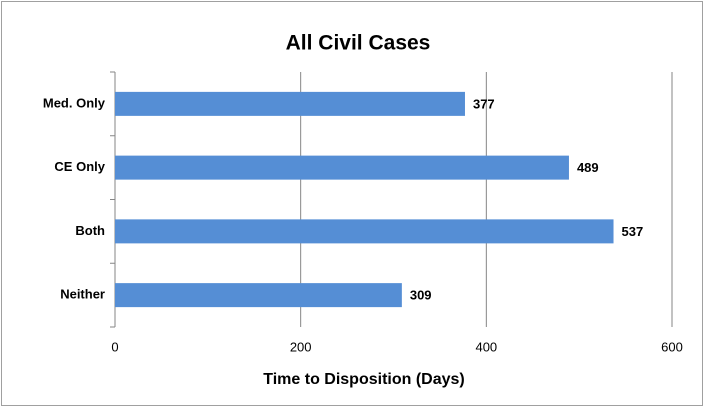 This screenshot has width=705, height=408. What do you see at coordinates (74, 102) in the screenshot?
I see `y-tick-label: Med. Only` at bounding box center [74, 102].